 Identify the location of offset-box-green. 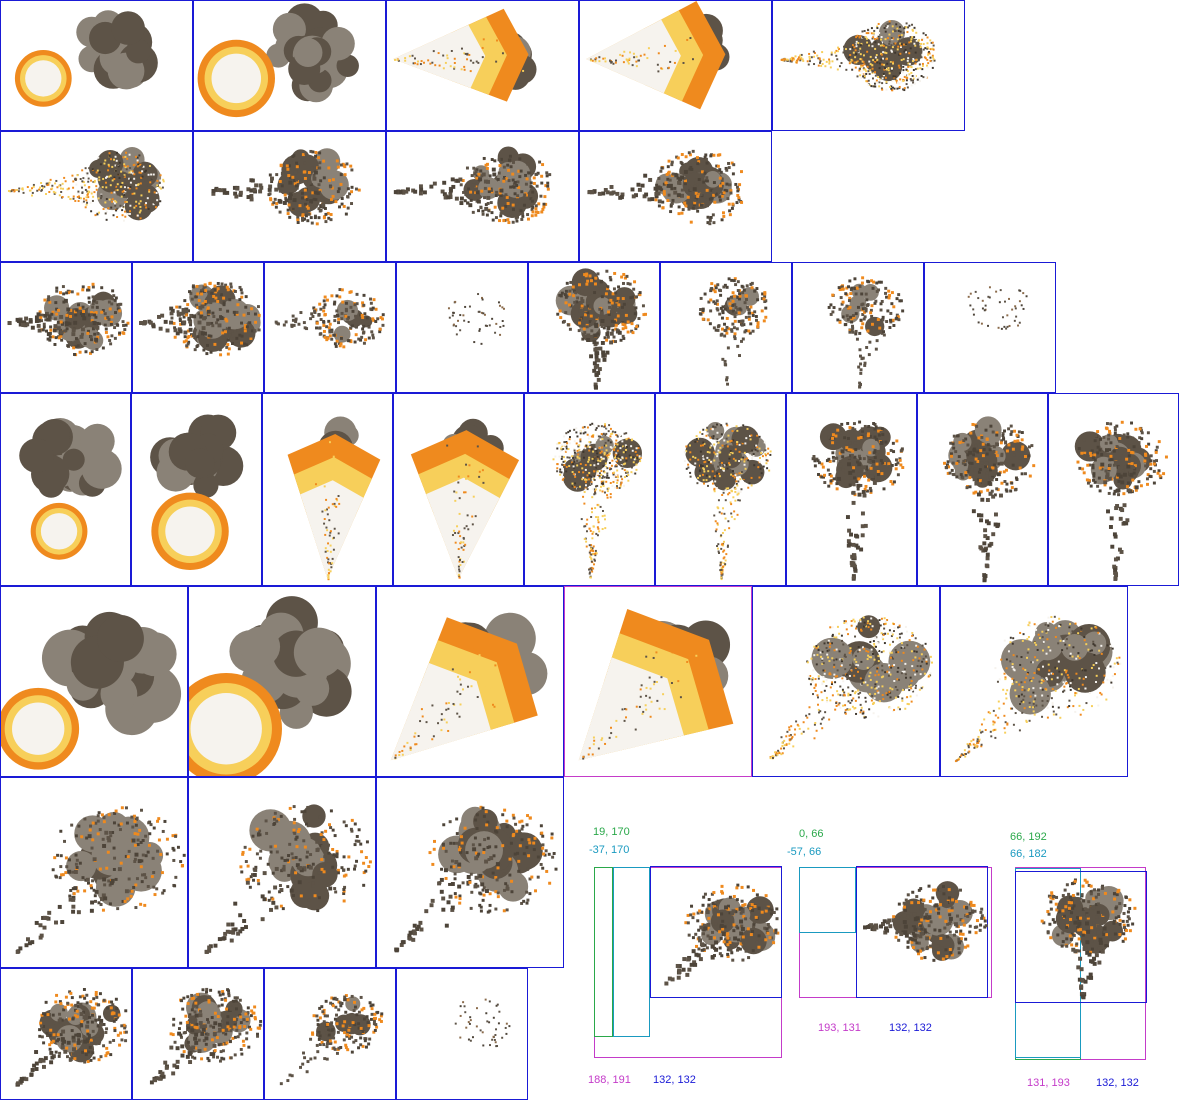
(603, 952).